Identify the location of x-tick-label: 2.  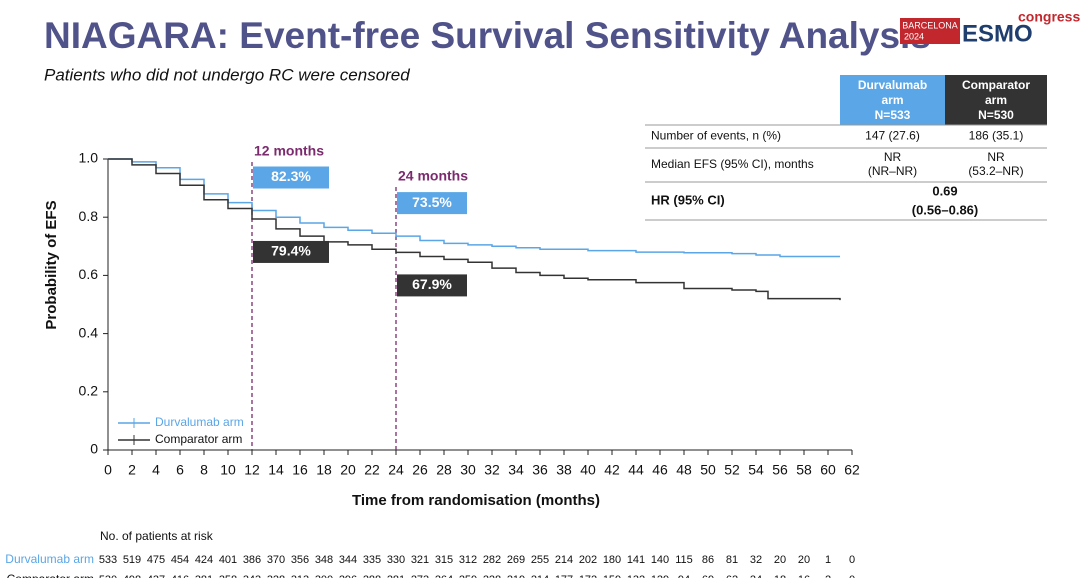
(132, 470).